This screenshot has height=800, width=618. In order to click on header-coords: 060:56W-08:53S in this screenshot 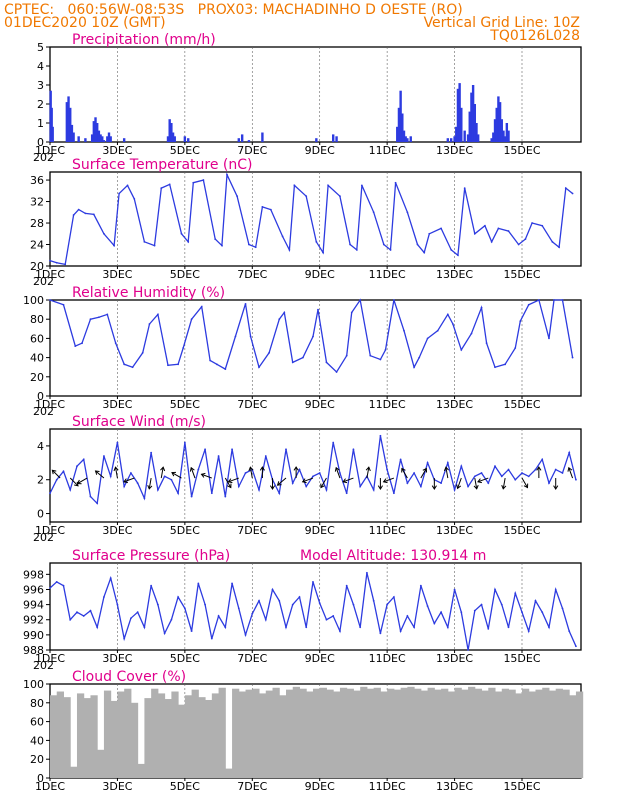, I will do `click(126, 10)`.